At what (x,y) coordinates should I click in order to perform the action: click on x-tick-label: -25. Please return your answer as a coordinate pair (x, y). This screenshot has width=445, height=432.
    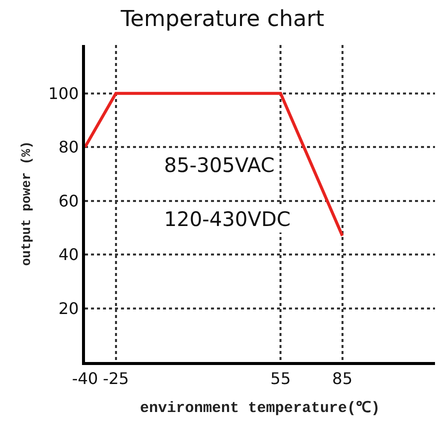
    Looking at the image, I should click on (115, 378).